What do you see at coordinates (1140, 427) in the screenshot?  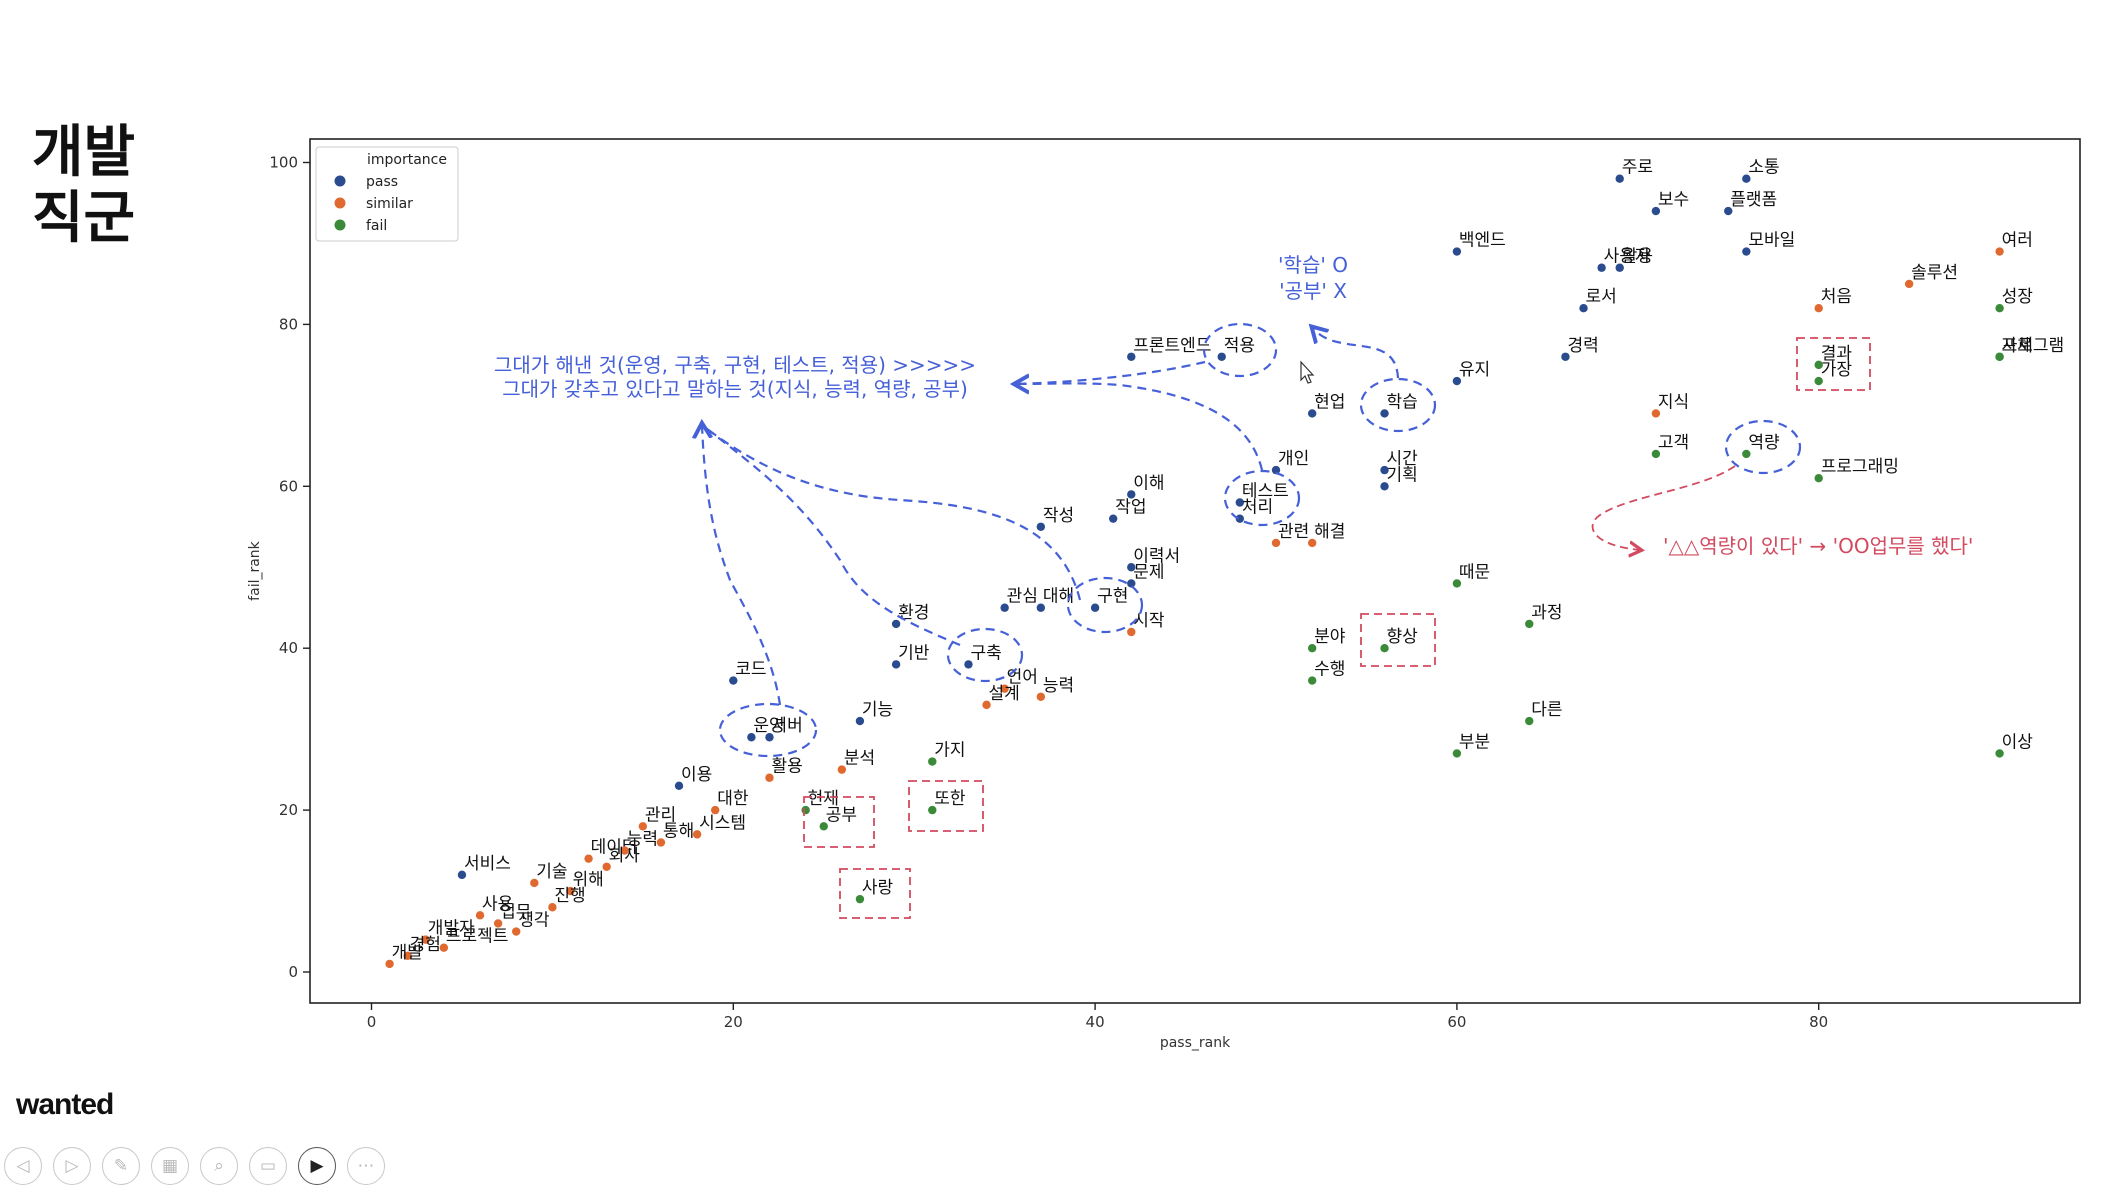 I see `arrow-테스트` at bounding box center [1140, 427].